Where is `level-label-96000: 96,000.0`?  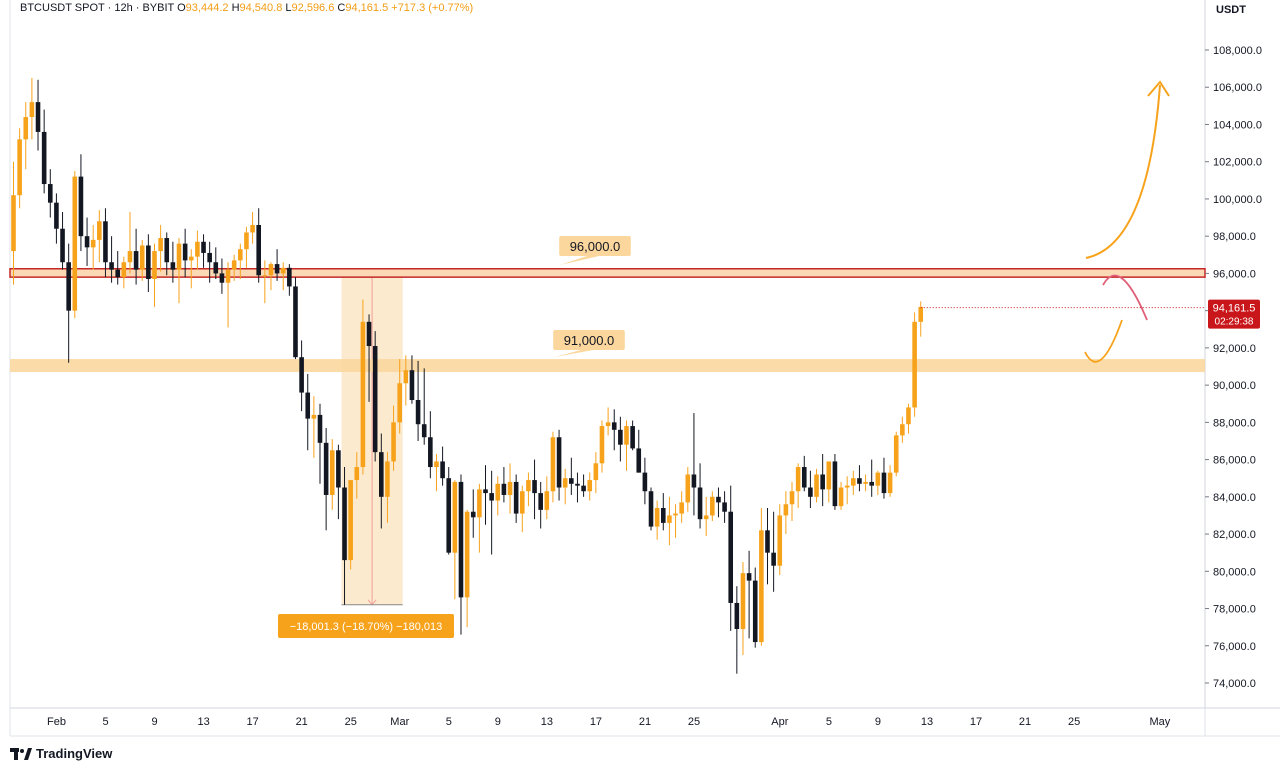
level-label-96000: 96,000.0 is located at coordinates (595, 250).